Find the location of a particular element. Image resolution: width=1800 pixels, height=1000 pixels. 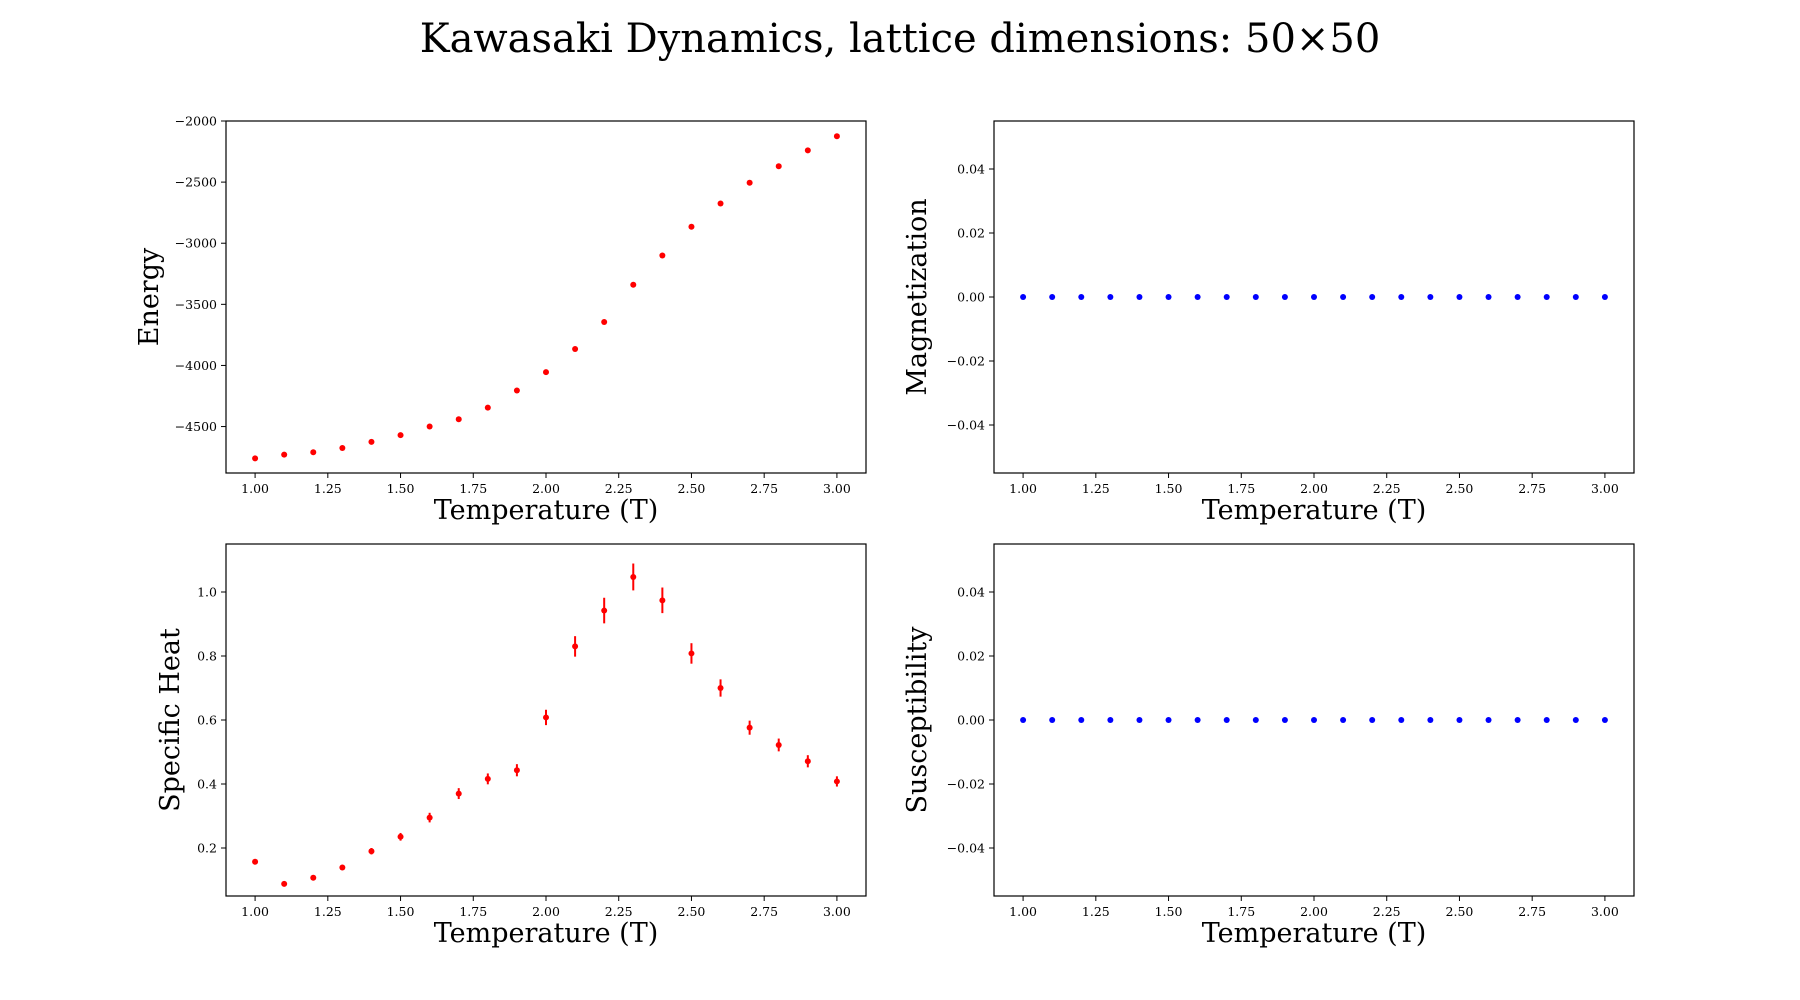

y-tick-label: 0.8 is located at coordinates (207, 656).